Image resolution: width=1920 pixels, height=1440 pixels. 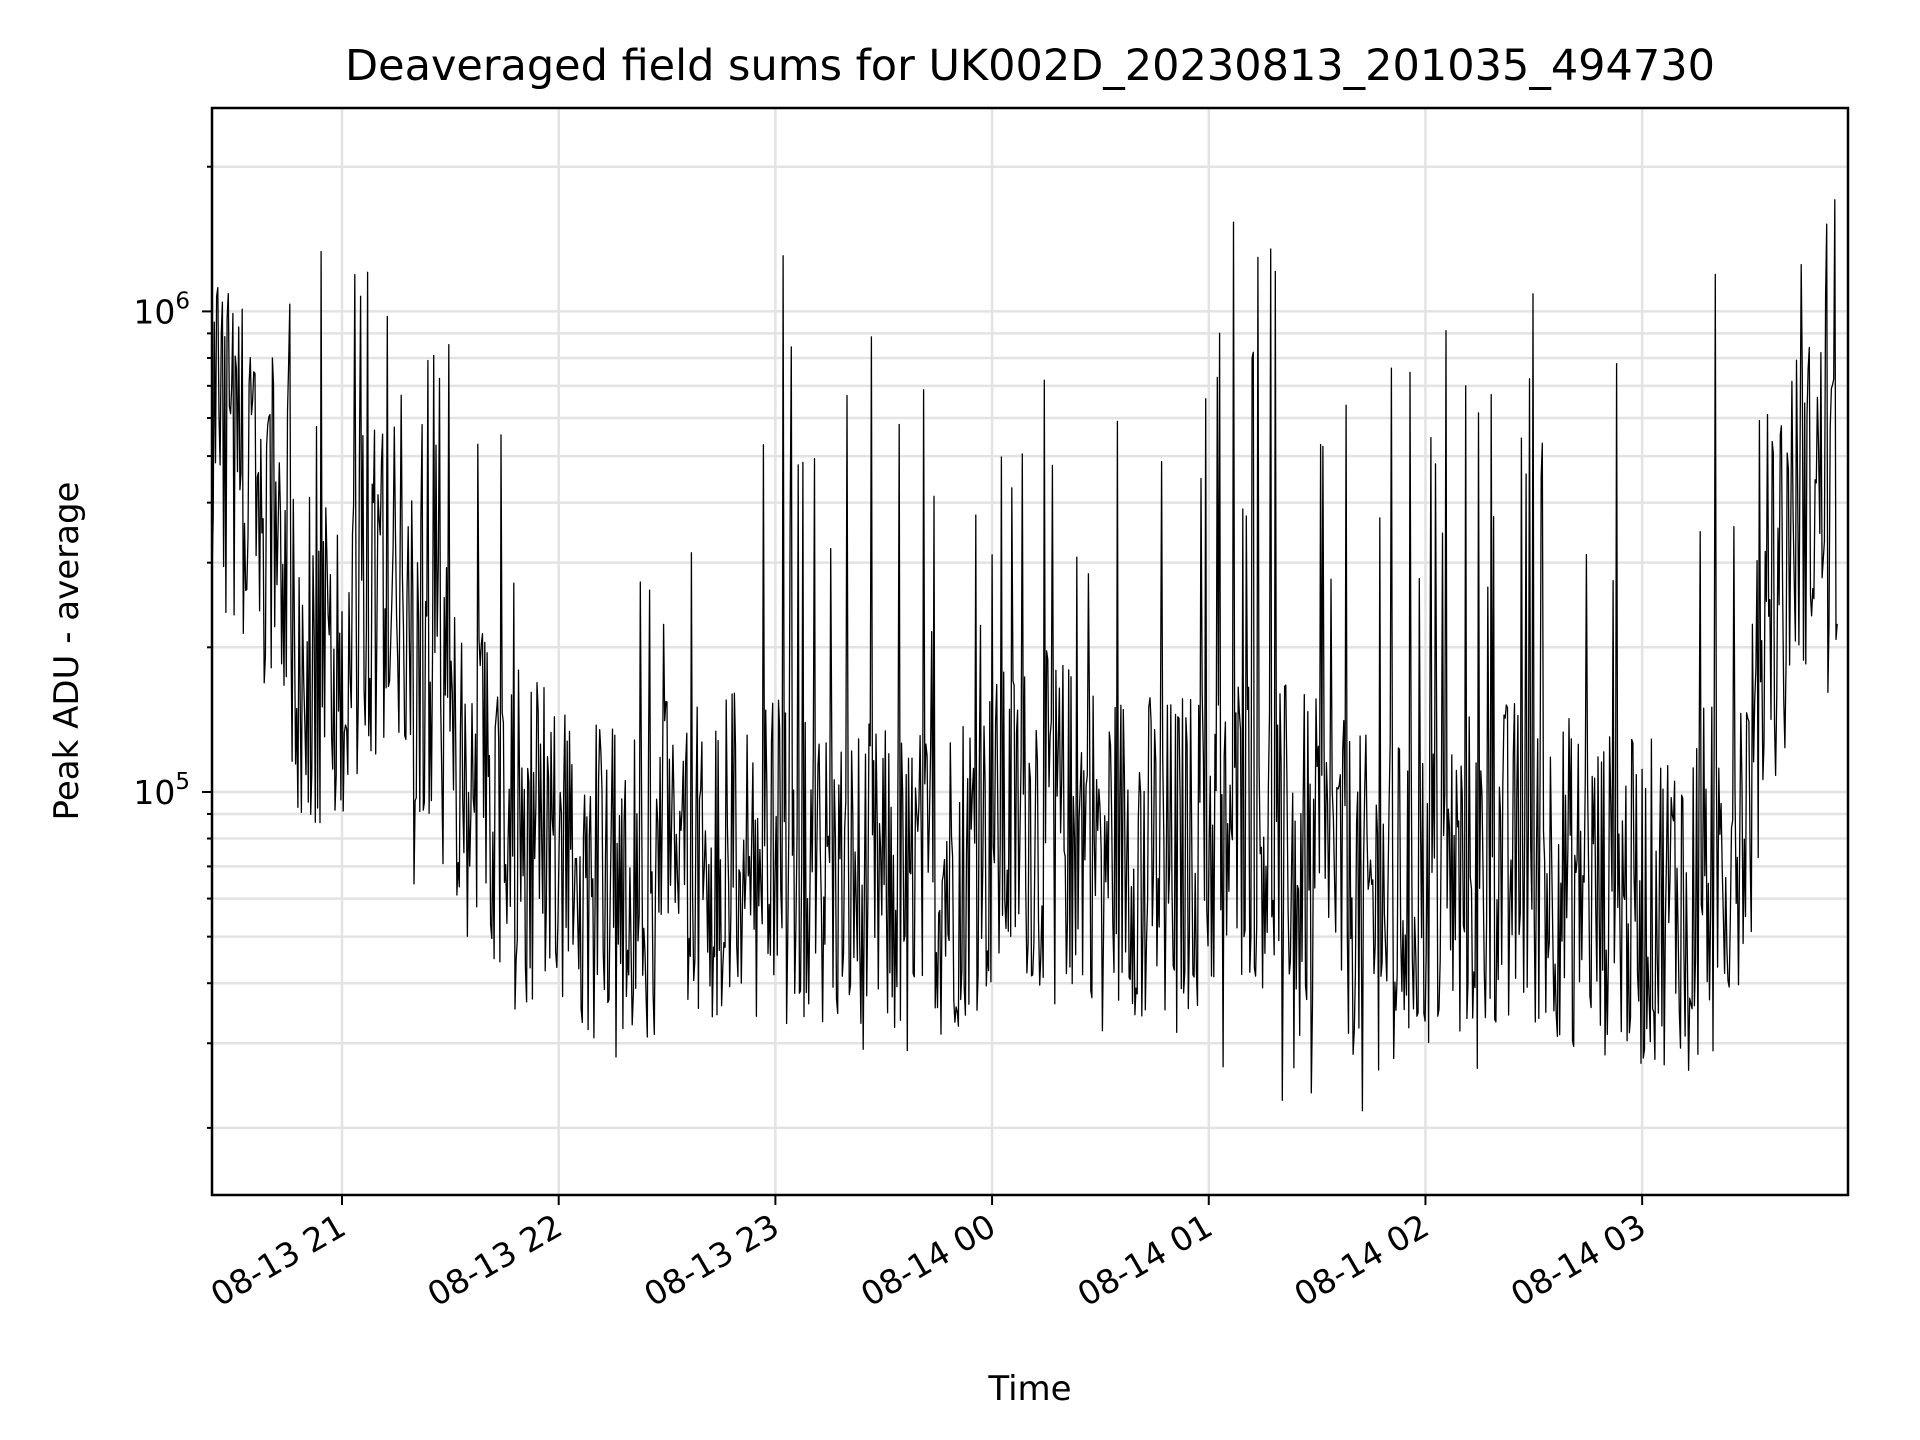 I want to click on y-tick-label: 106, so click(x=161, y=309).